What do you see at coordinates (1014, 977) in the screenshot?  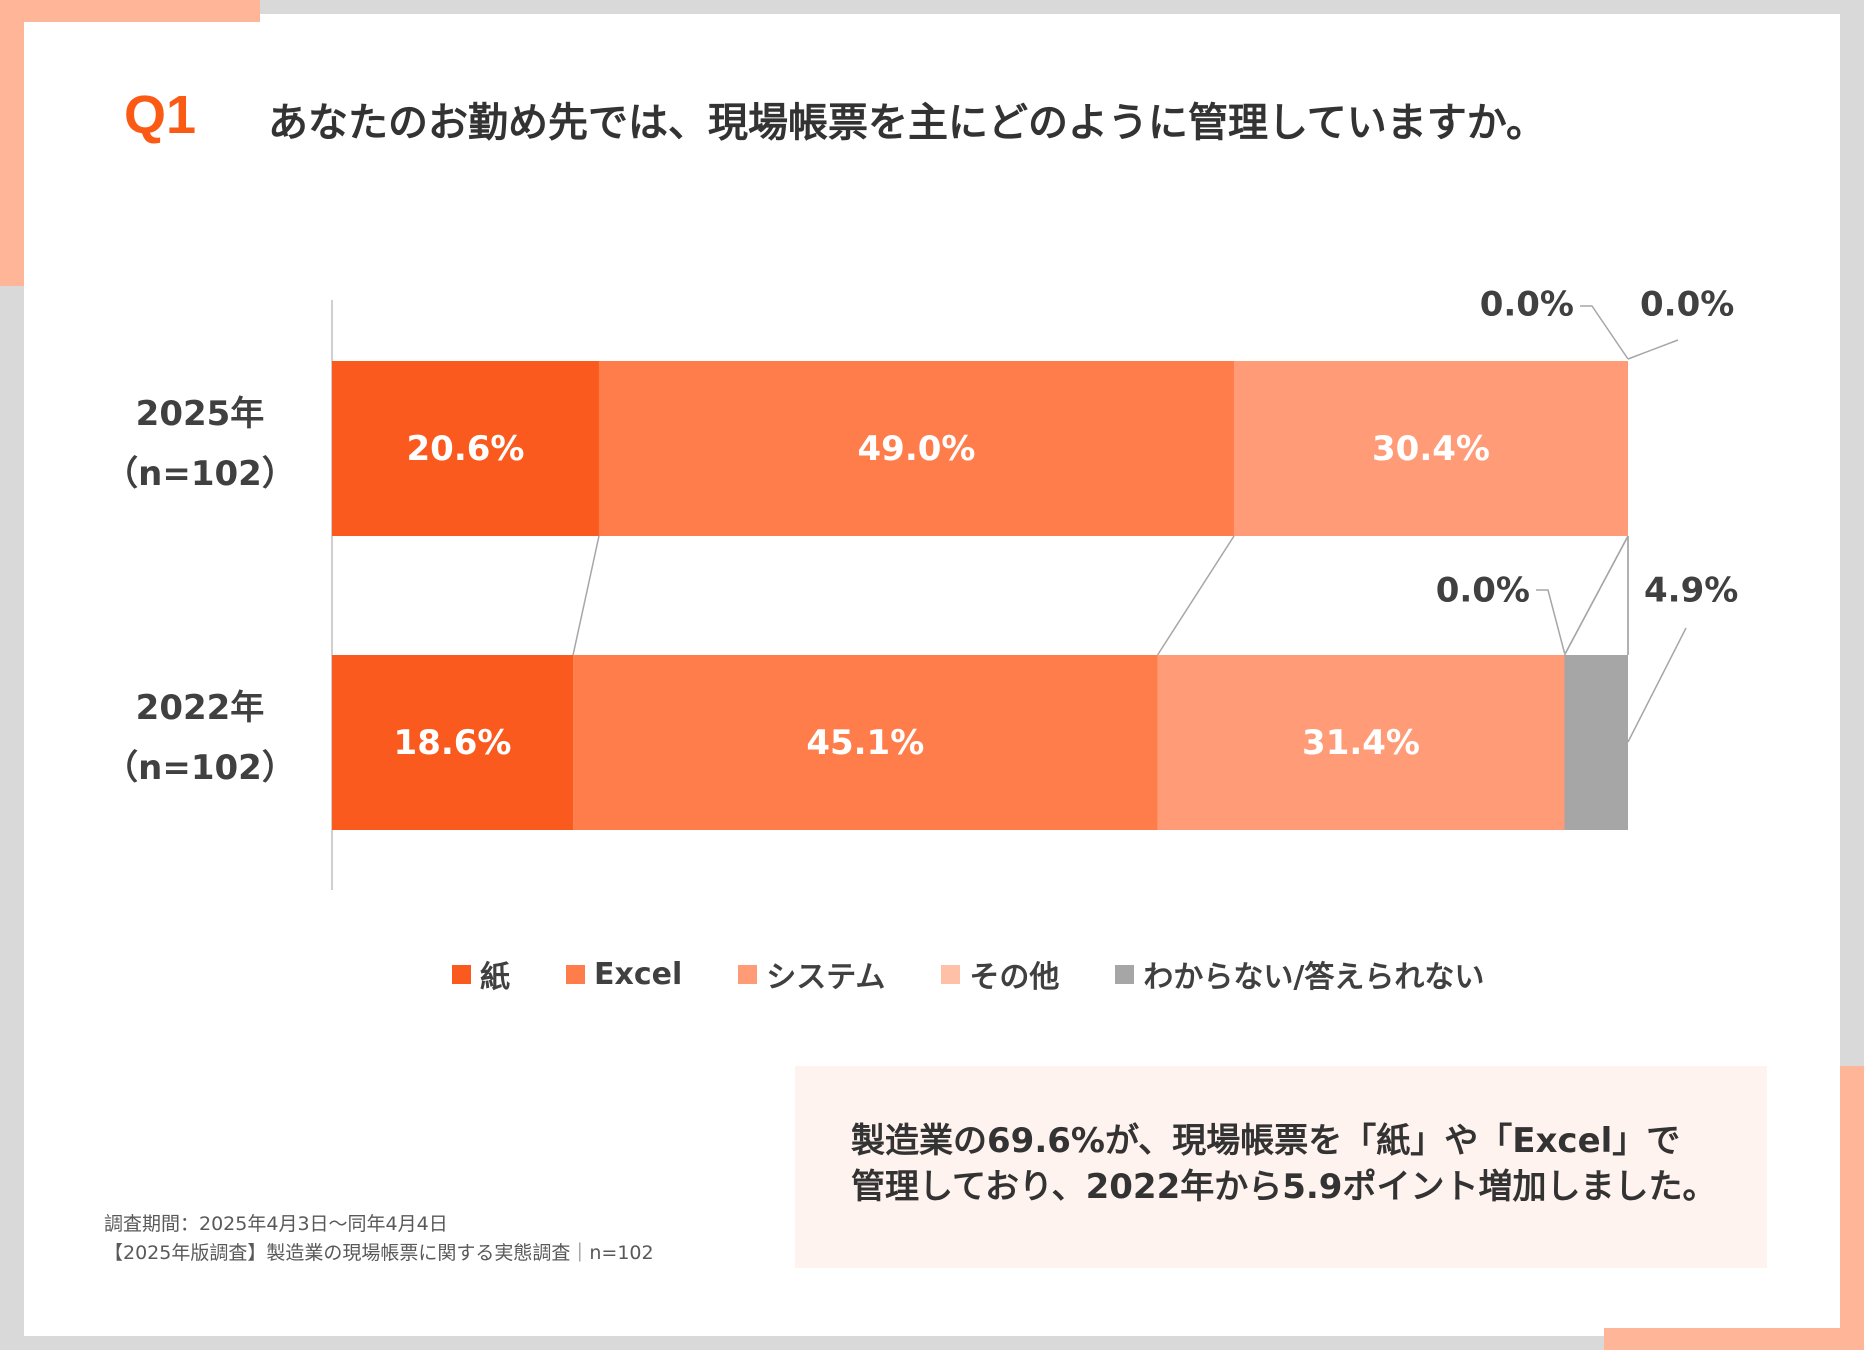 I see `legend-label-other: その他` at bounding box center [1014, 977].